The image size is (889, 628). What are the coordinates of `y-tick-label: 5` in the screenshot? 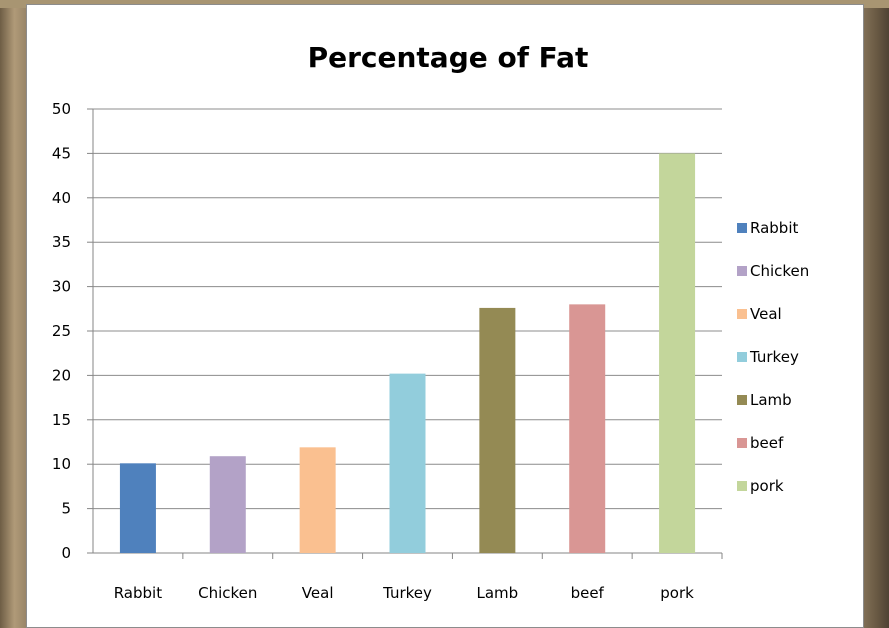 It's located at (66, 509).